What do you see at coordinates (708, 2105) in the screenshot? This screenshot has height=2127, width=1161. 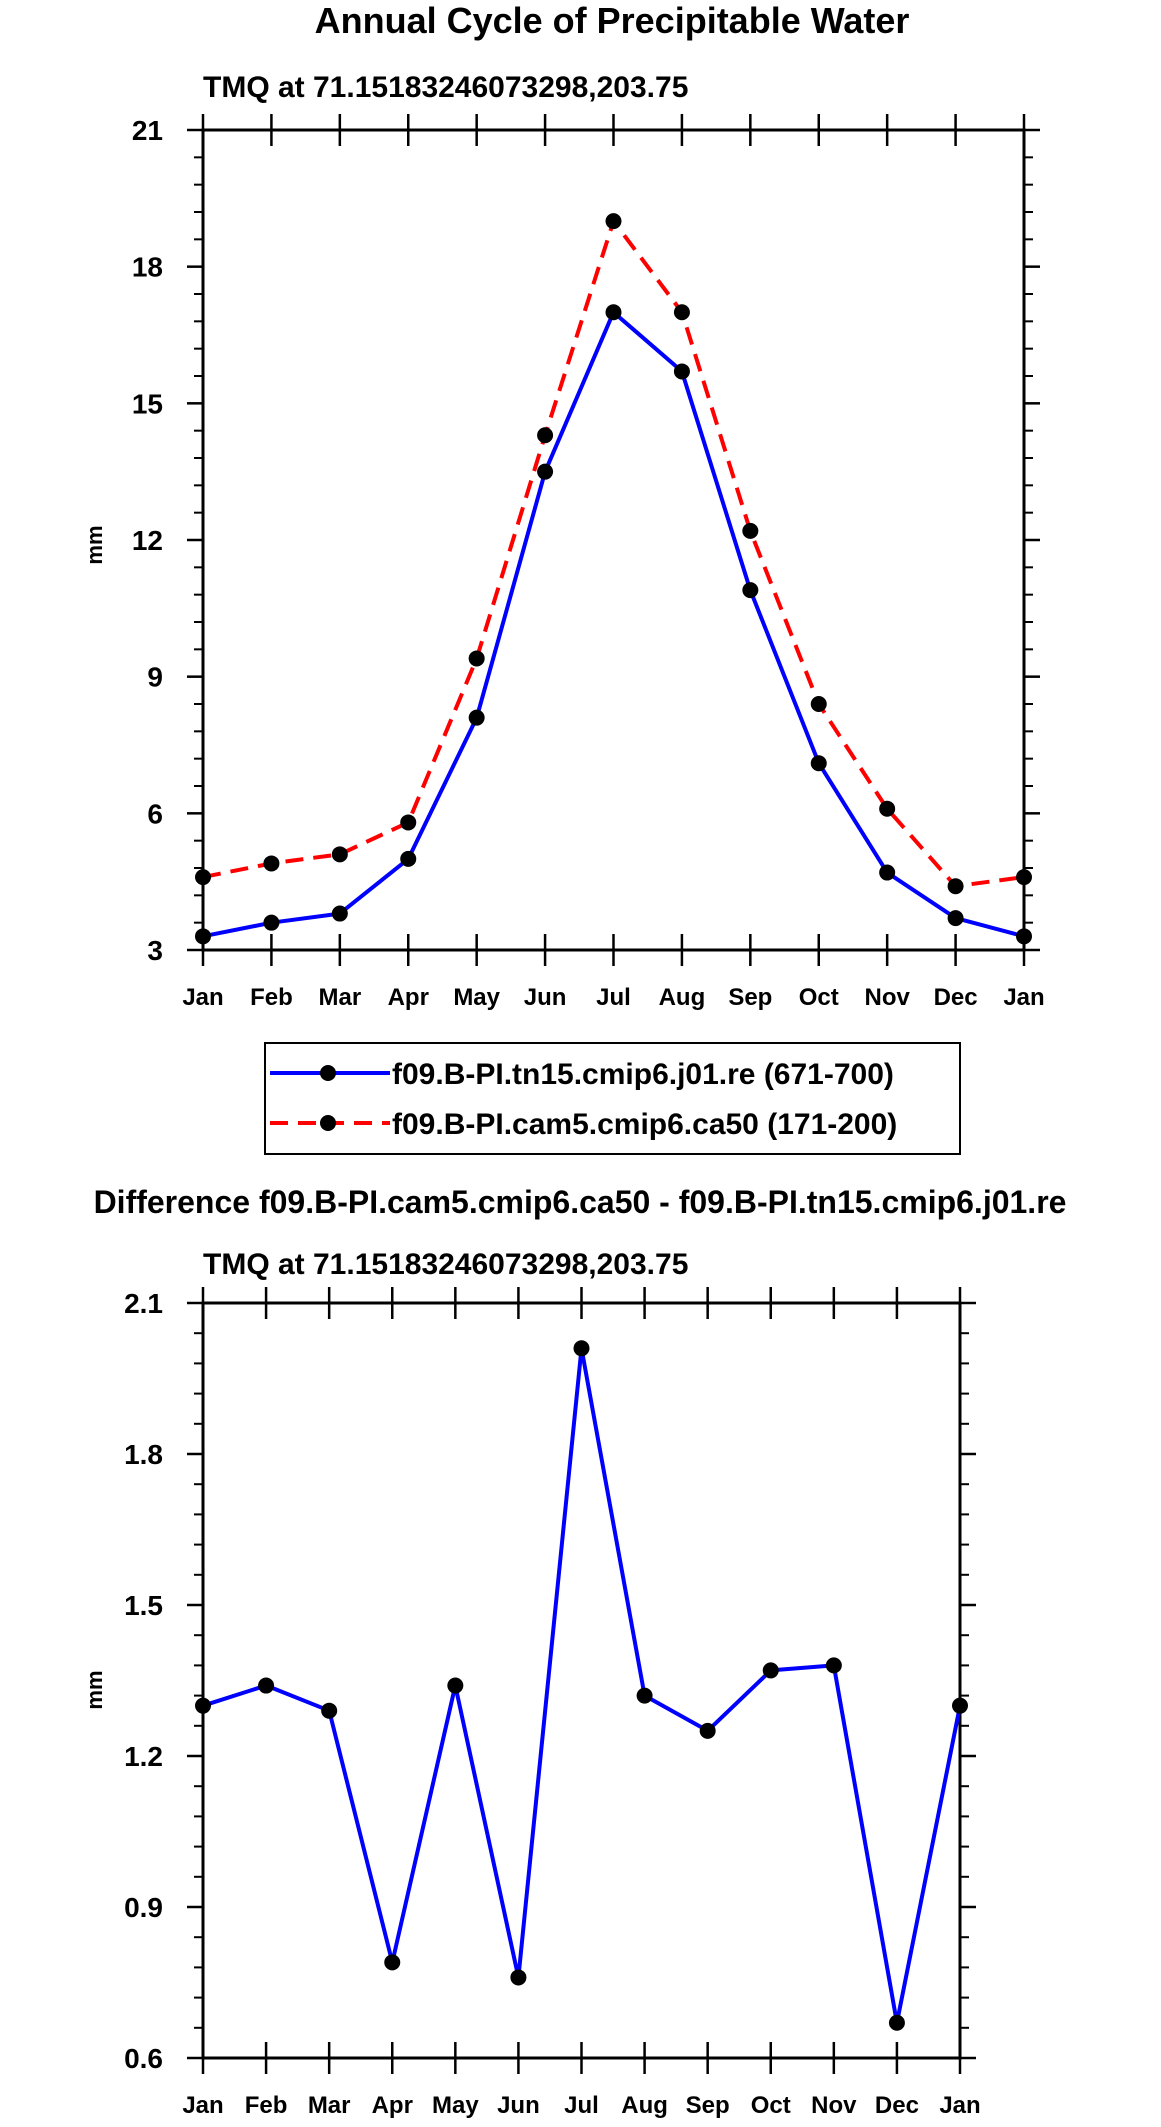 I see `chart-2-xtick-label: Sep` at bounding box center [708, 2105].